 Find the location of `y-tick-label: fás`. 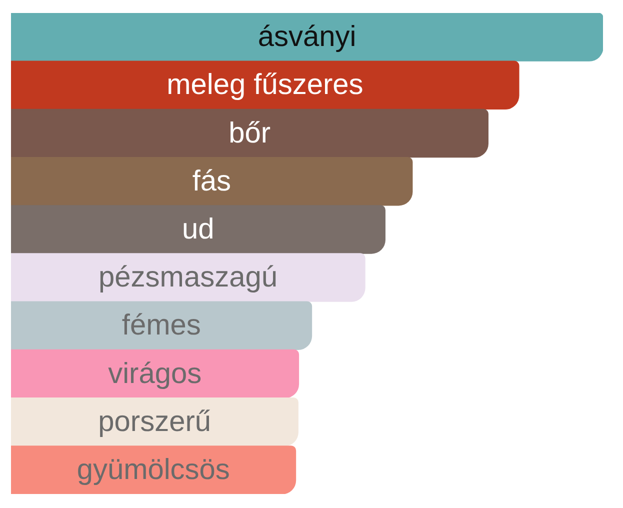

y-tick-label: fás is located at coordinates (212, 181).